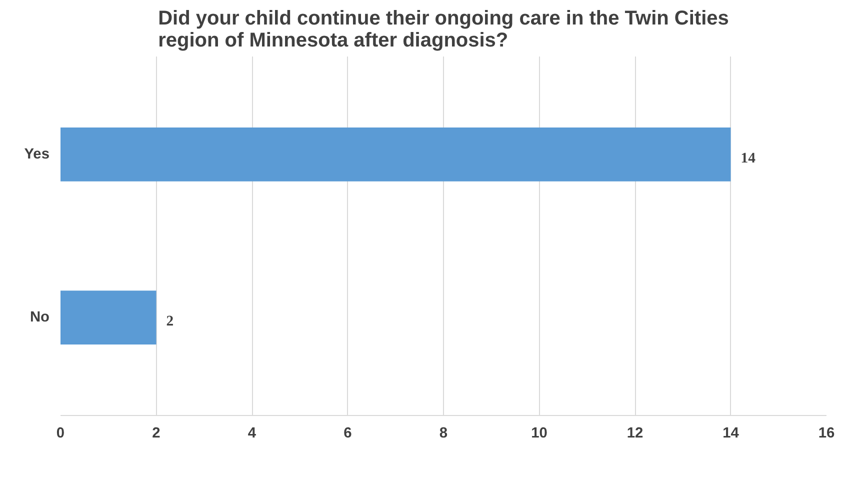 The image size is (844, 485). Describe the element at coordinates (60, 434) in the screenshot. I see `x-tick-label: 0` at that location.